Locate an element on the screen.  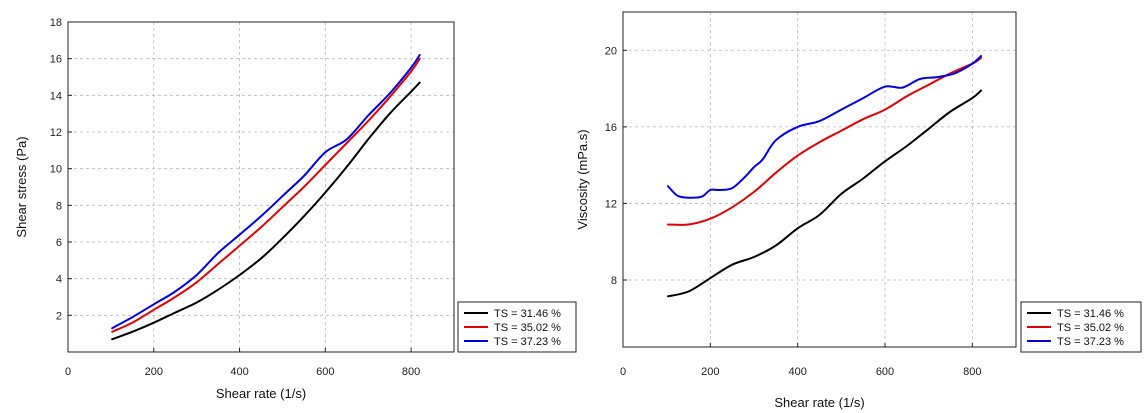
y-tick-label: 20 is located at coordinates (611, 51).